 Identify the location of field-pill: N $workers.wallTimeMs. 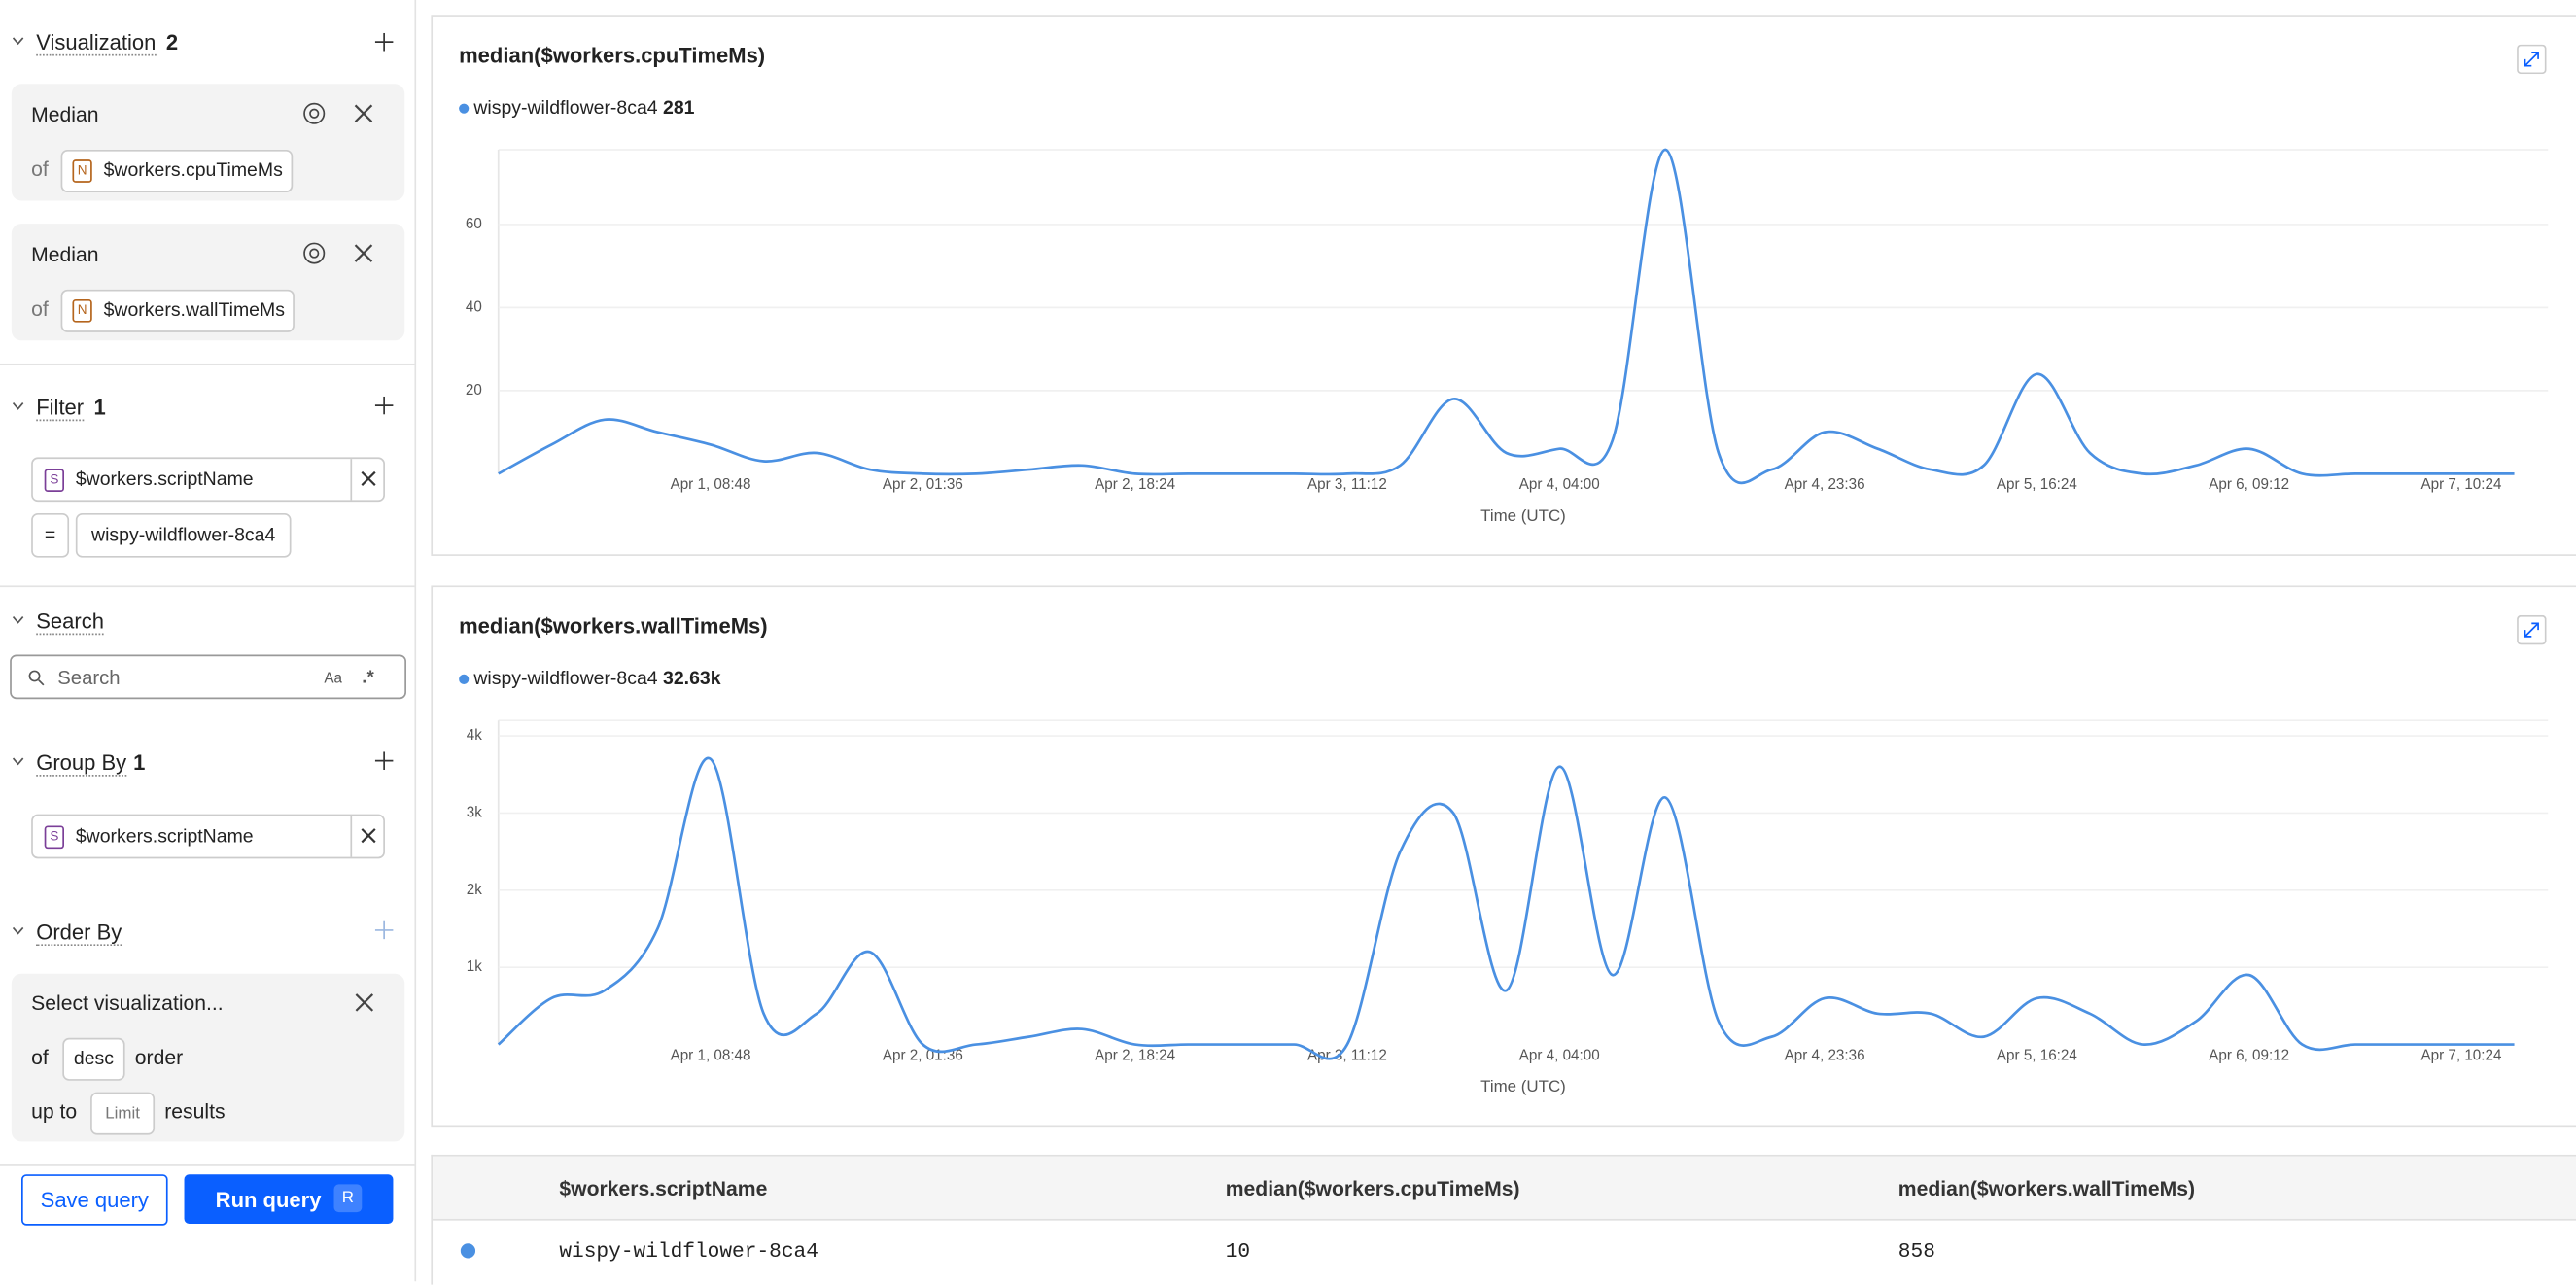
(177, 310).